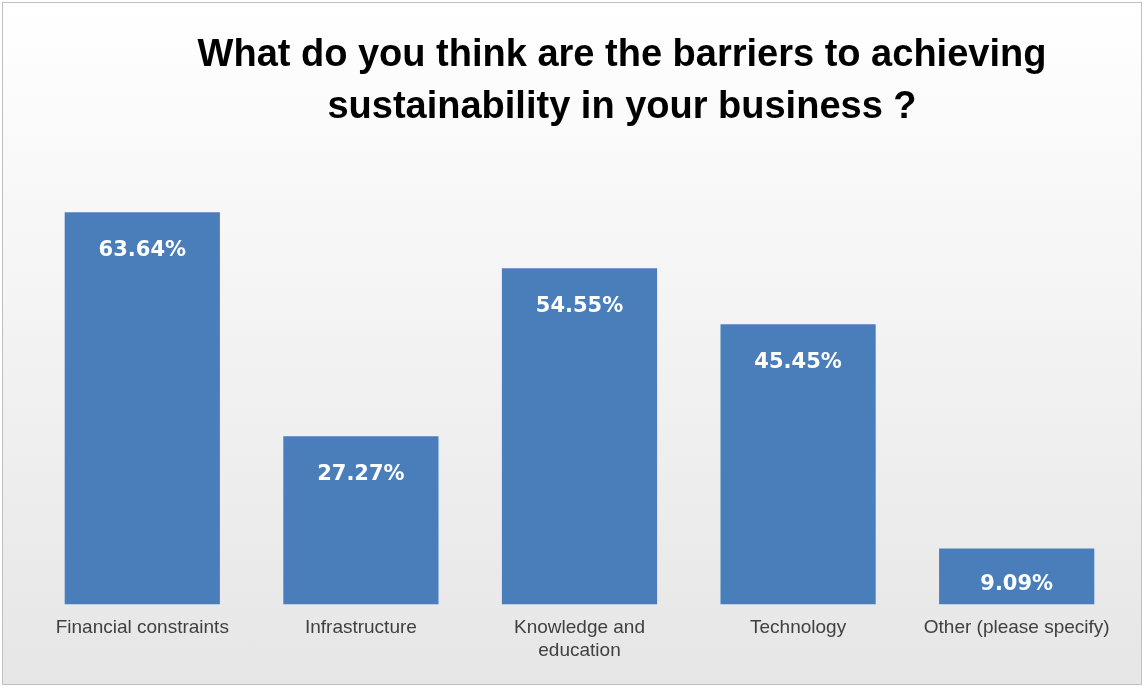 The image size is (1144, 687). What do you see at coordinates (360, 627) in the screenshot?
I see `x-tick-label: Infrastructure` at bounding box center [360, 627].